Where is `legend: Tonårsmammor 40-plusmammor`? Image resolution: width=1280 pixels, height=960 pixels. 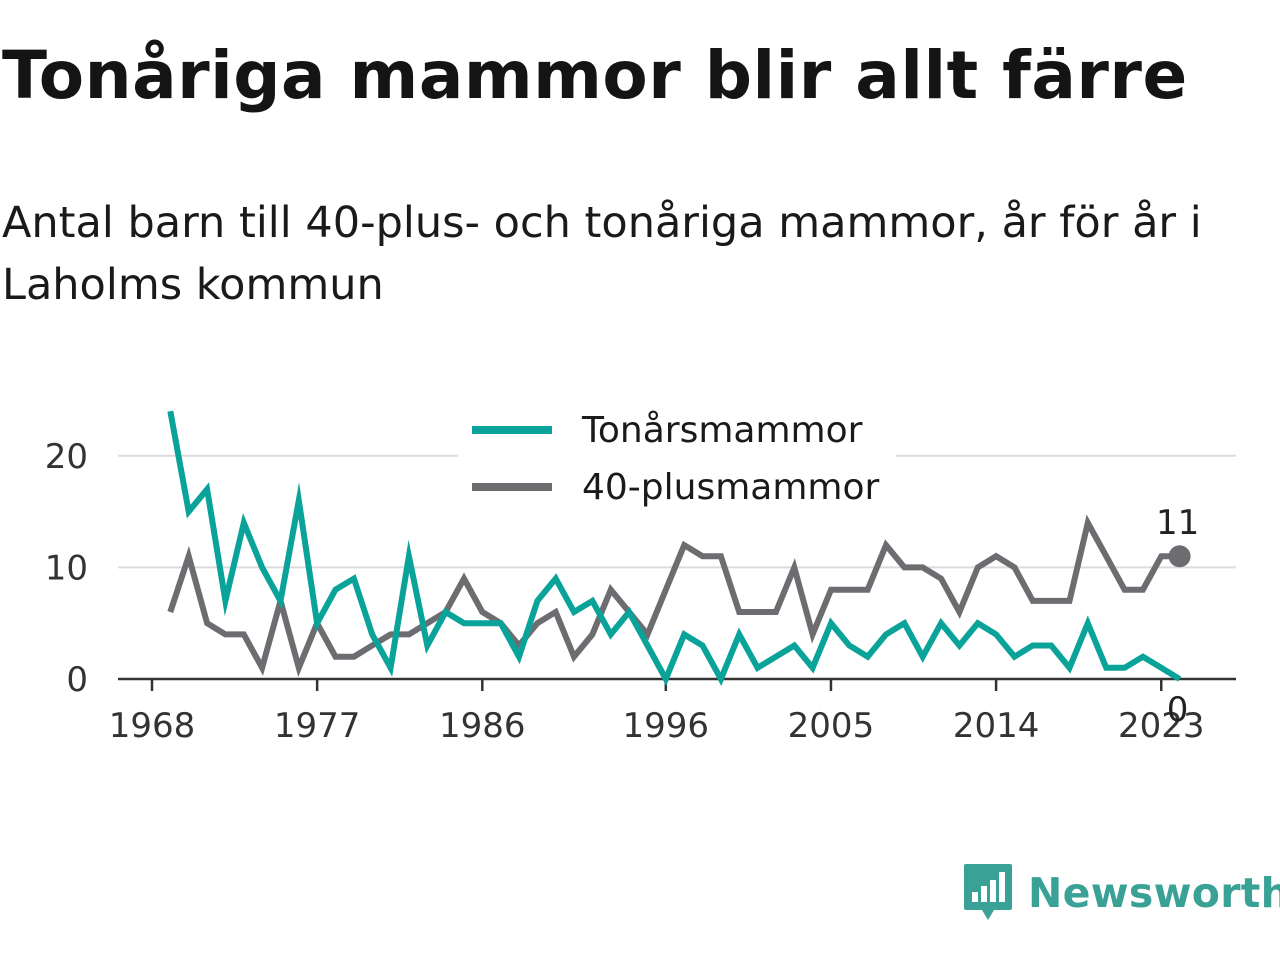 legend: Tonårsmammor 40-plusmammor is located at coordinates (677, 460).